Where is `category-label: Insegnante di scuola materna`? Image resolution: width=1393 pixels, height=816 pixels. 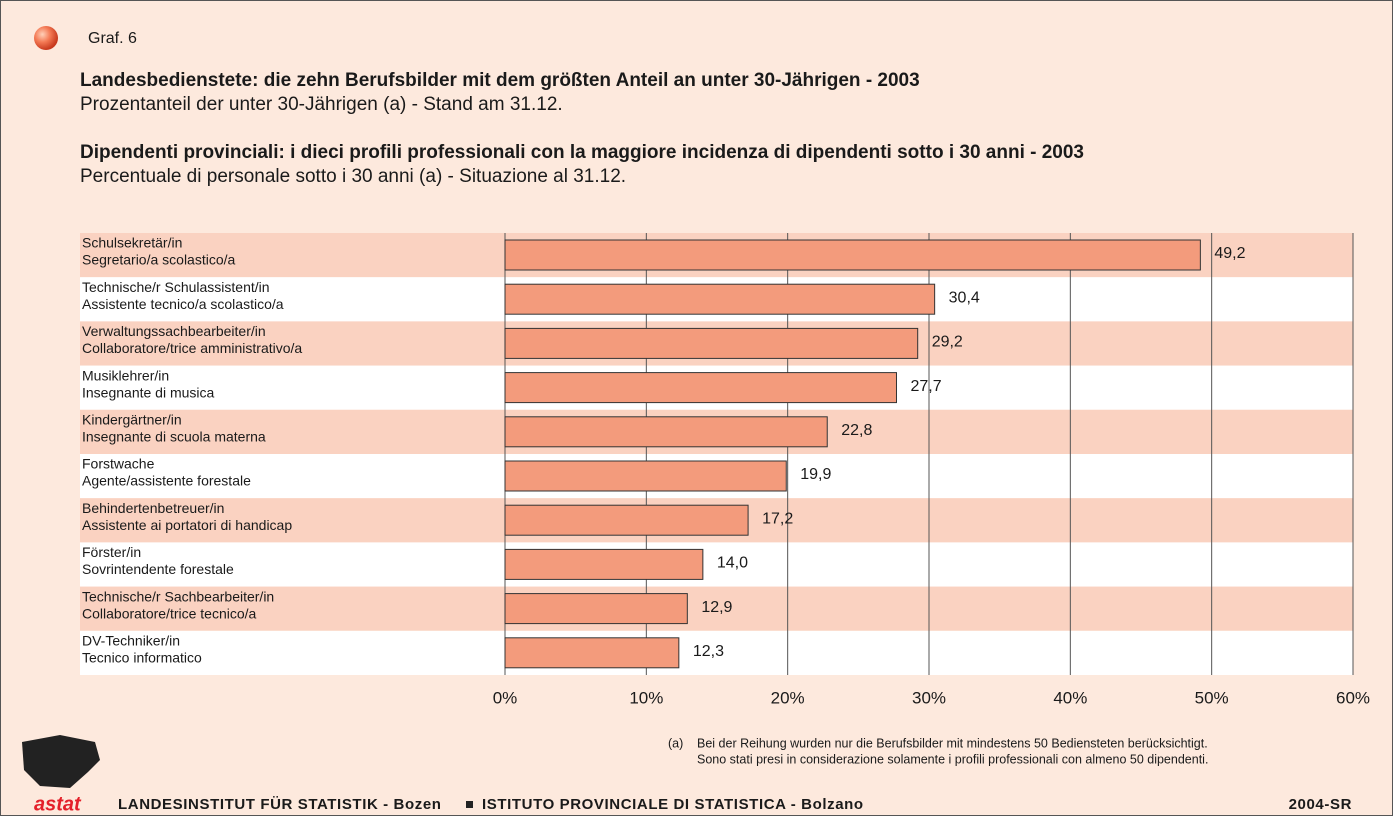 category-label: Insegnante di scuola materna is located at coordinates (174, 437).